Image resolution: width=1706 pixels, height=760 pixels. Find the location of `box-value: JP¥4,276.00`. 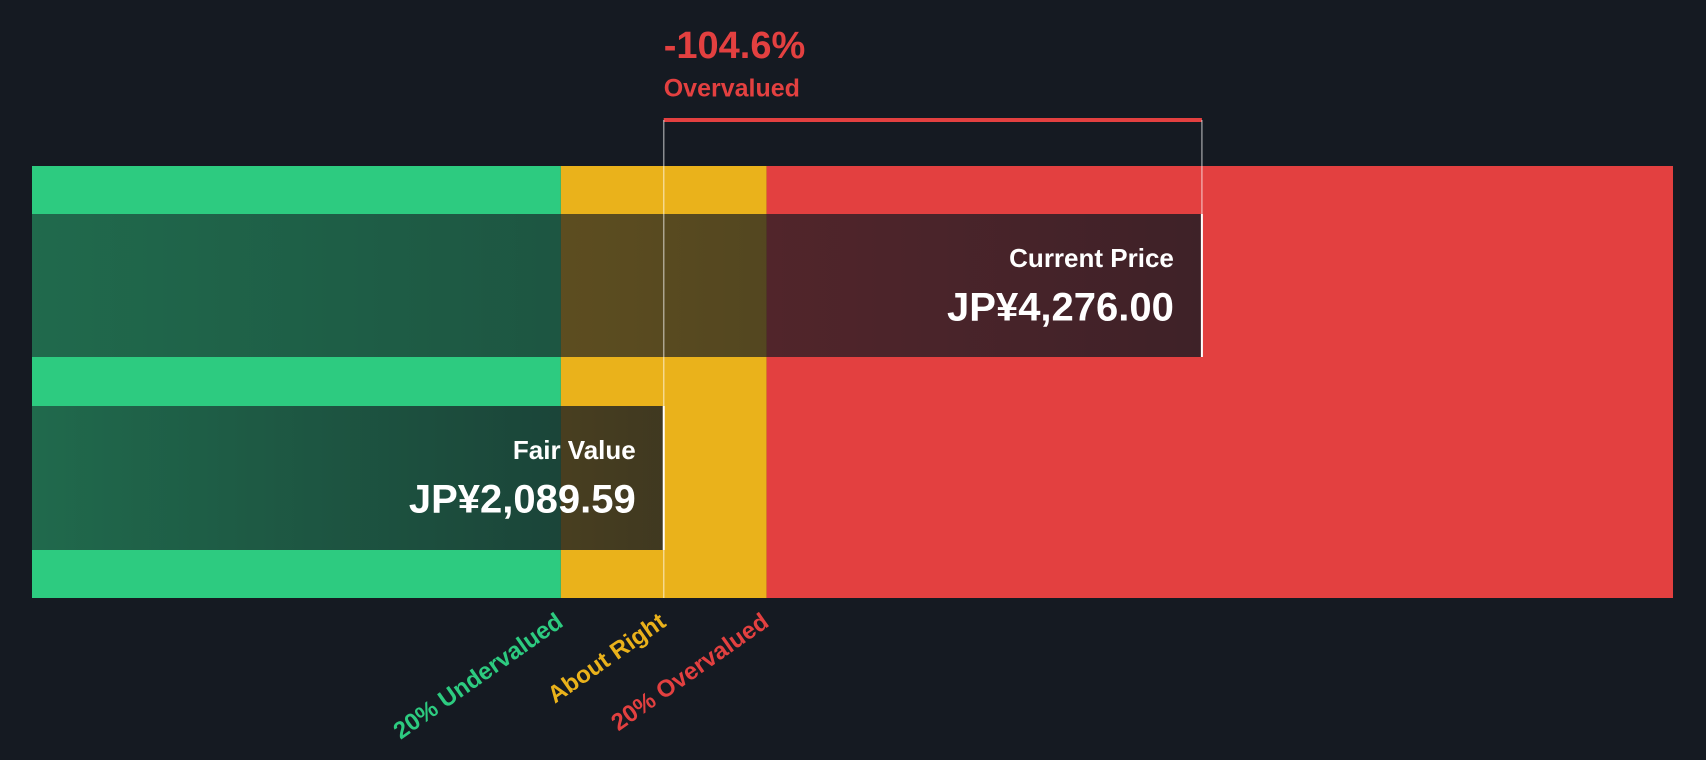

box-value: JP¥4,276.00 is located at coordinates (1060, 308).